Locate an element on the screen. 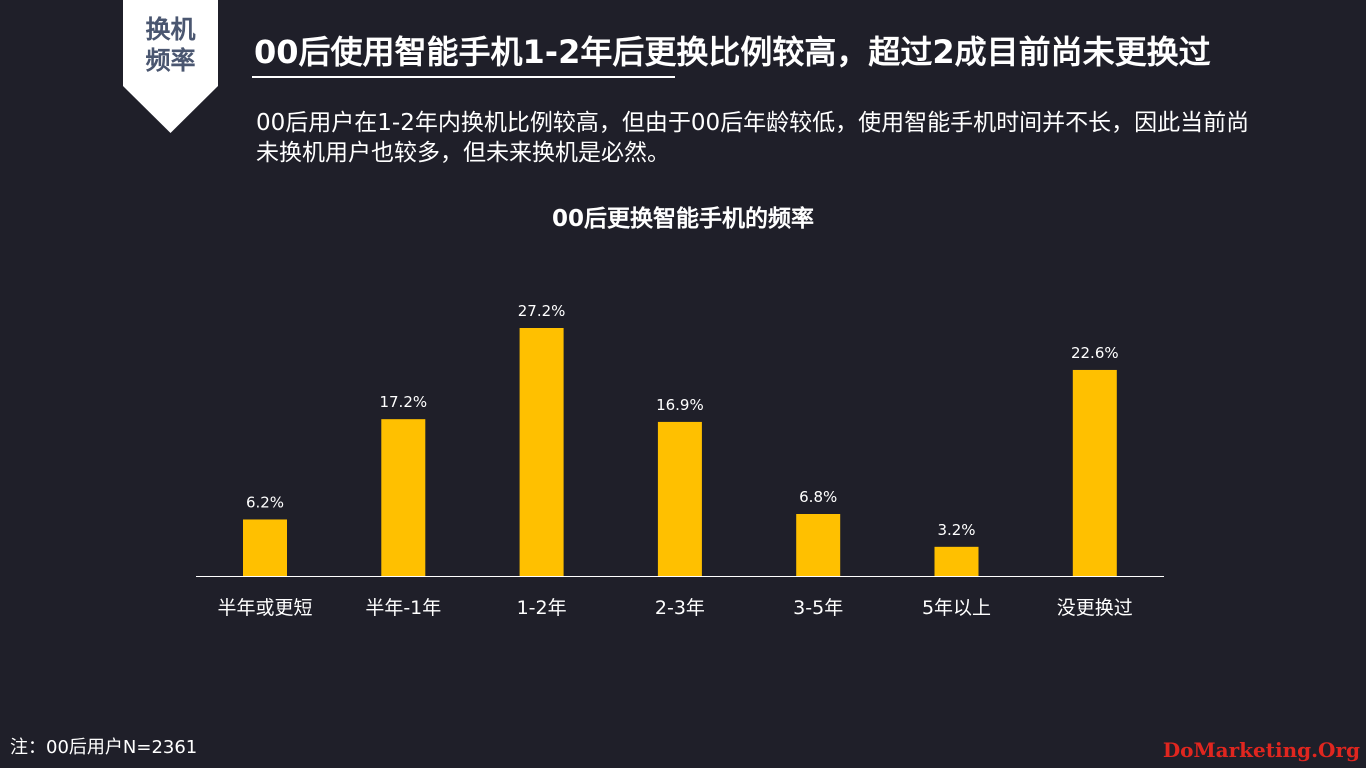 The image size is (1366, 768). x-tick-label-1: 半年或更短 is located at coordinates (264, 608).